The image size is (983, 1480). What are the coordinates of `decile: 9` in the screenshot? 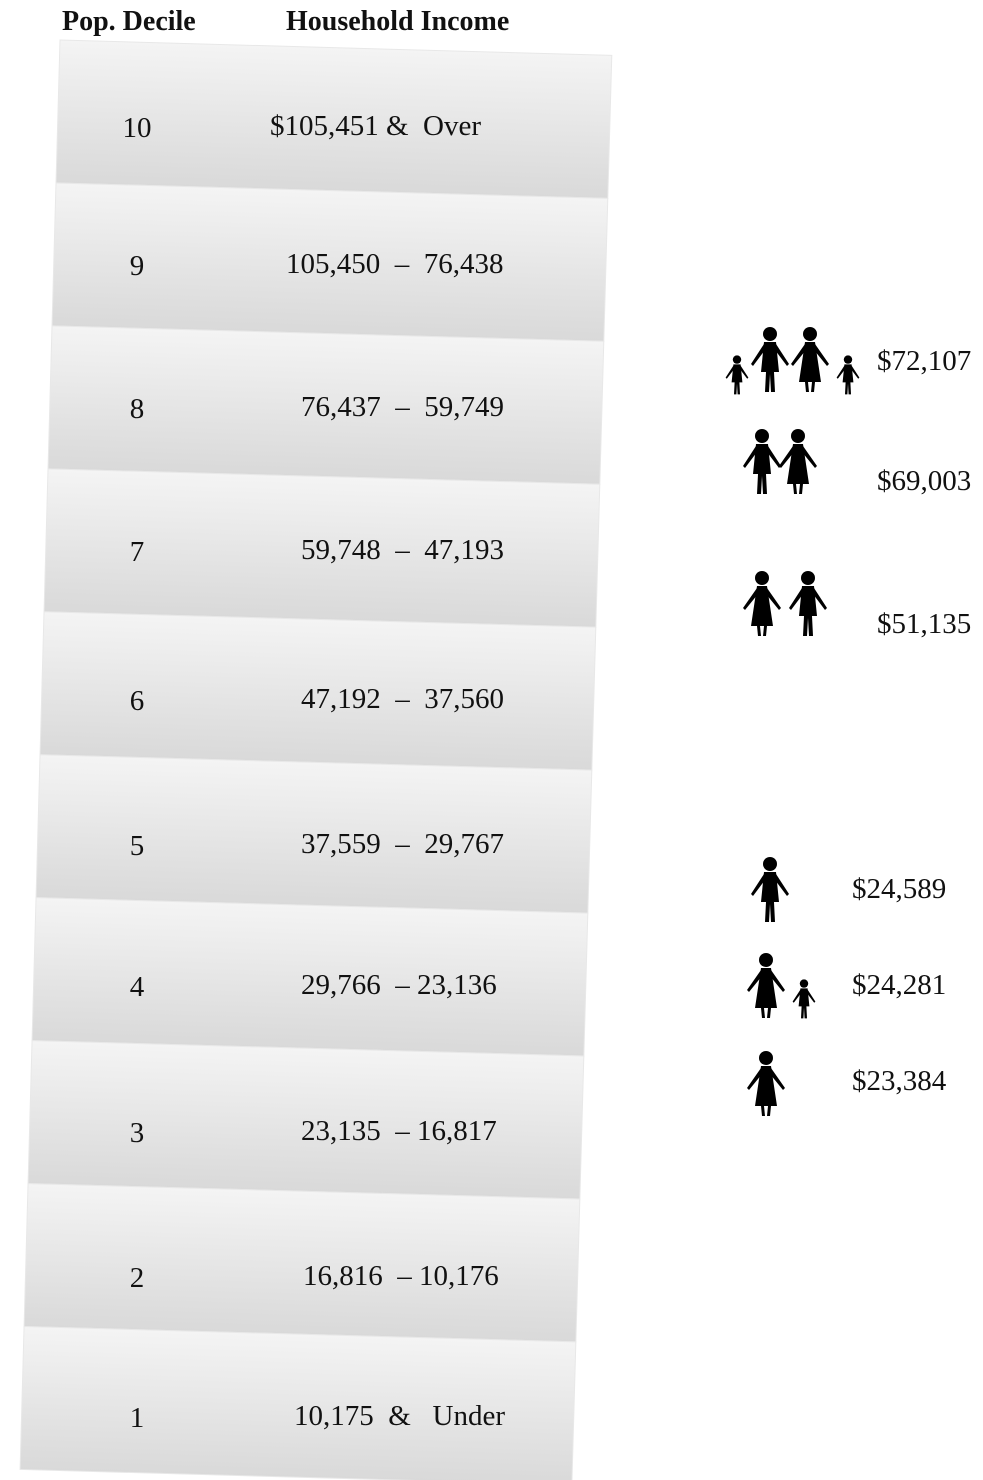 It's located at (137, 266).